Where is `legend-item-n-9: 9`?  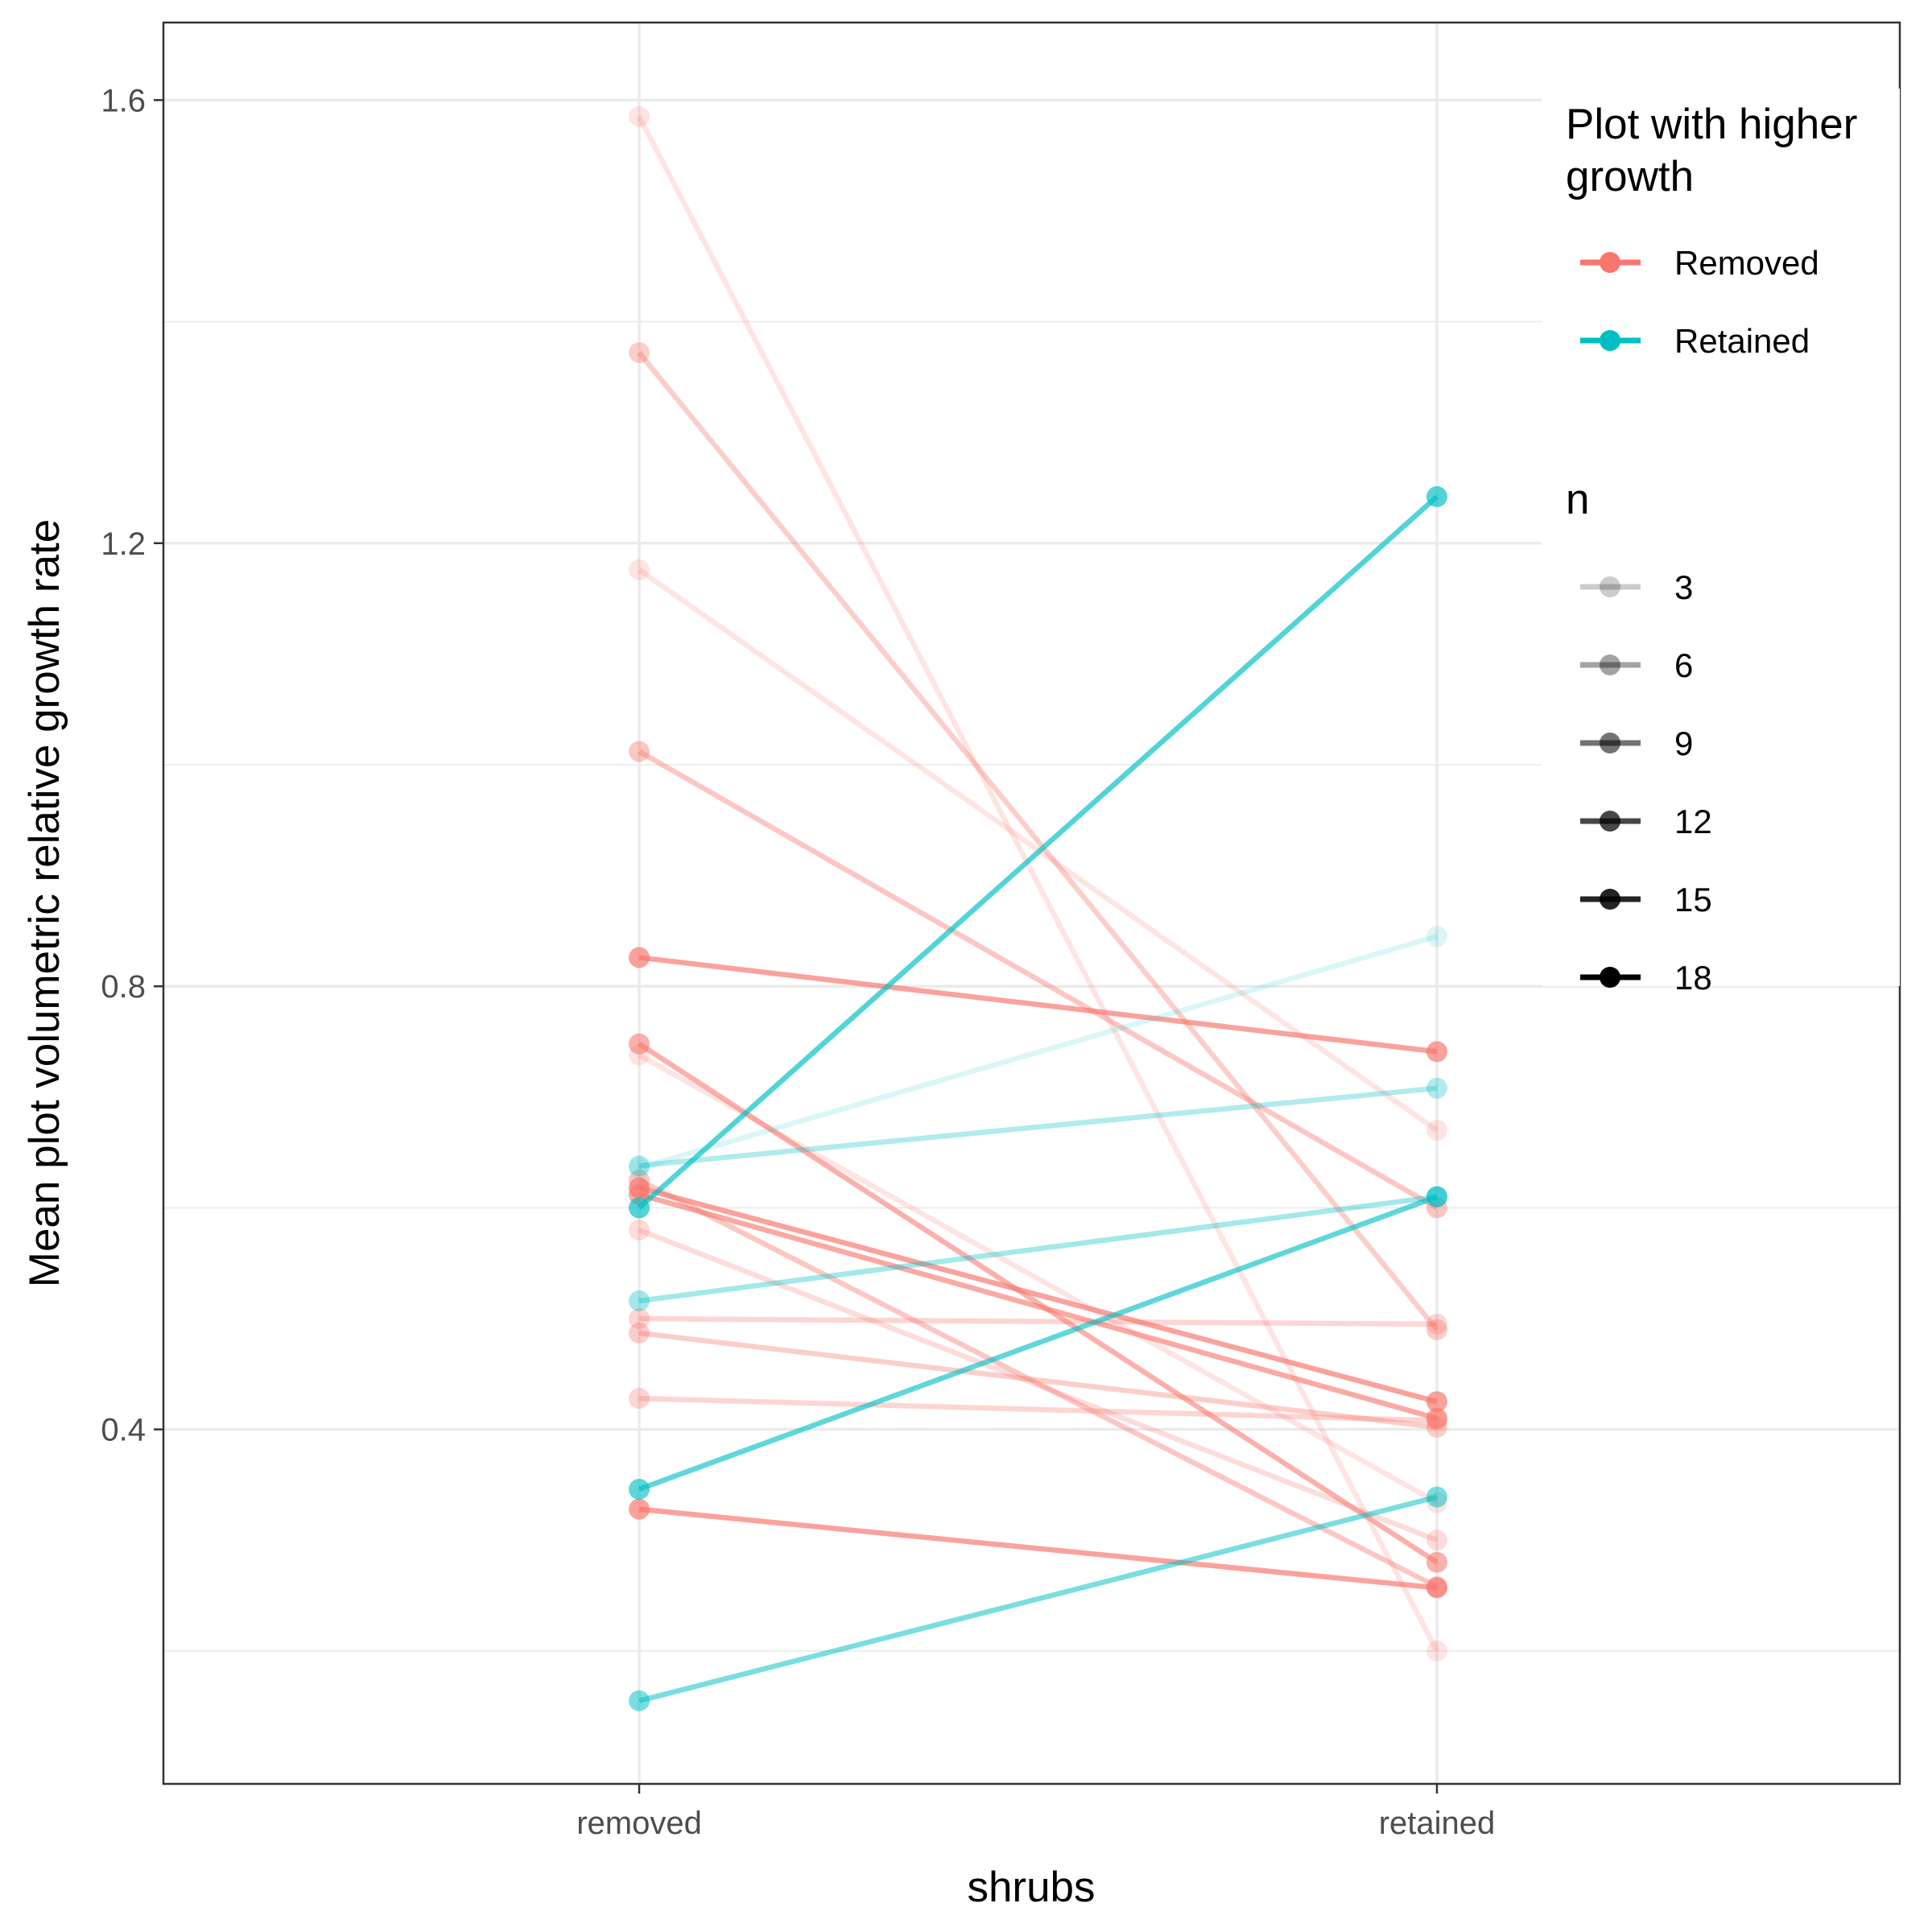
legend-item-n-9: 9 is located at coordinates (1636, 743).